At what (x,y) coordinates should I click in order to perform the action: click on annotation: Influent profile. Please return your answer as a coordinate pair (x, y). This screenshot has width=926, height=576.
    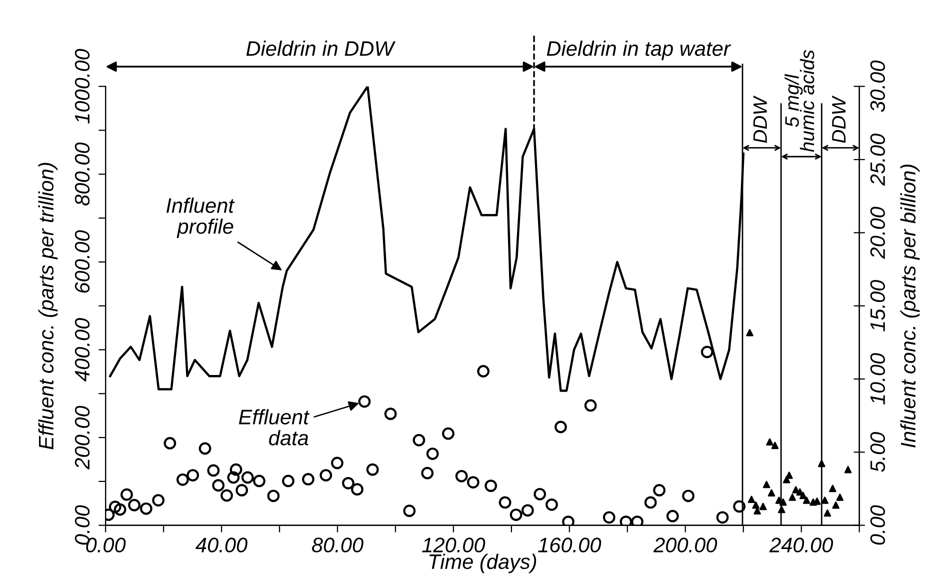
    Looking at the image, I should click on (200, 218).